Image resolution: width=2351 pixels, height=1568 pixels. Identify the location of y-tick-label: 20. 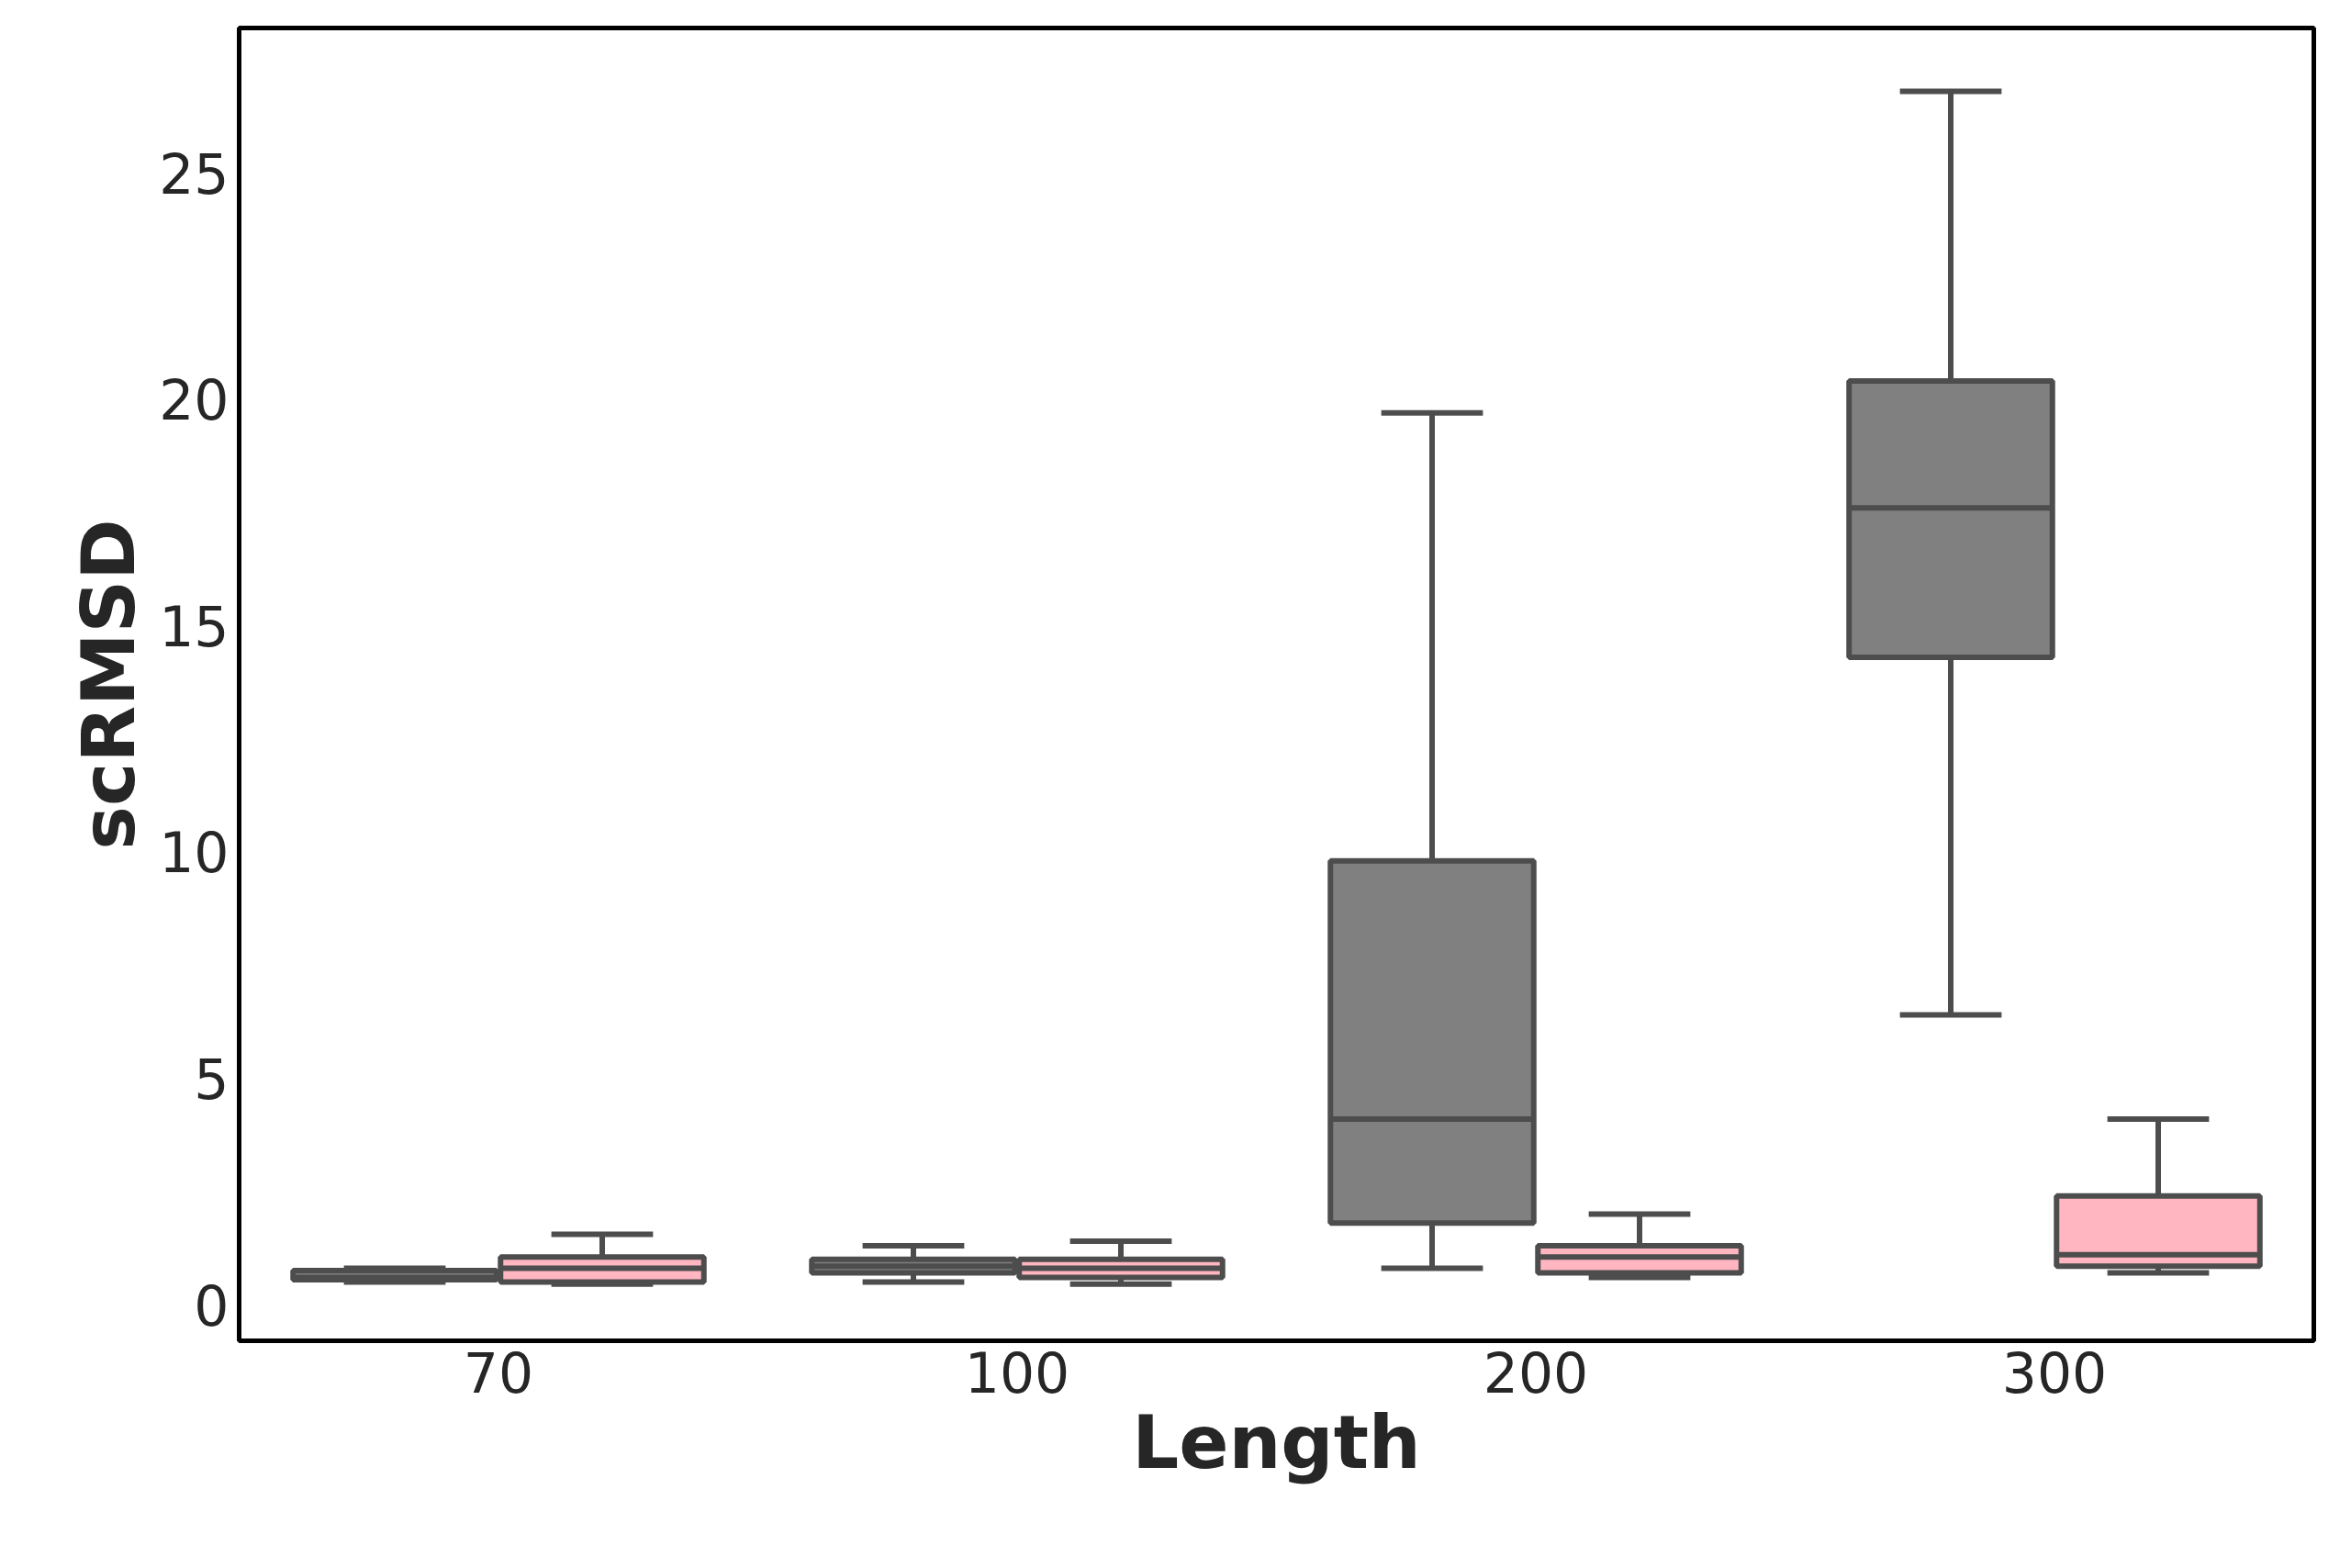
(195, 400).